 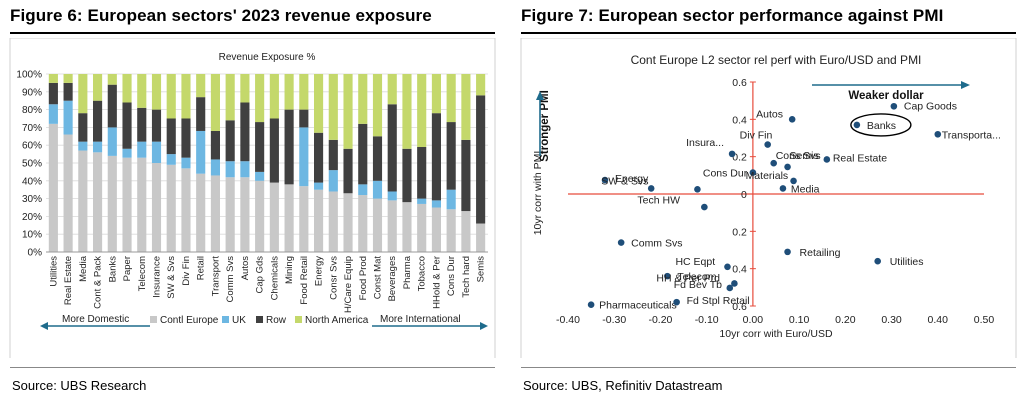 What do you see at coordinates (756, 136) in the screenshot?
I see `point-label: Div Fin` at bounding box center [756, 136].